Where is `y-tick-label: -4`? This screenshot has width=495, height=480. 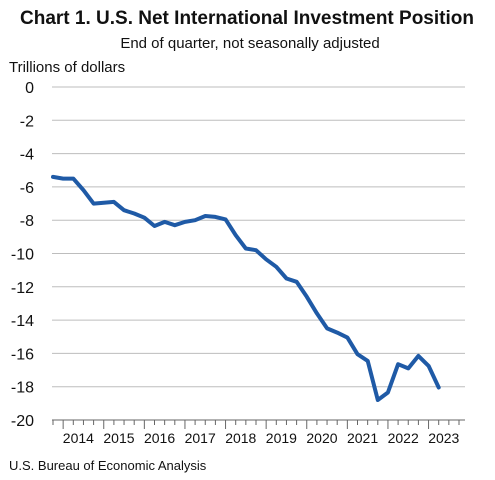
y-tick-label: -4 is located at coordinates (27, 155).